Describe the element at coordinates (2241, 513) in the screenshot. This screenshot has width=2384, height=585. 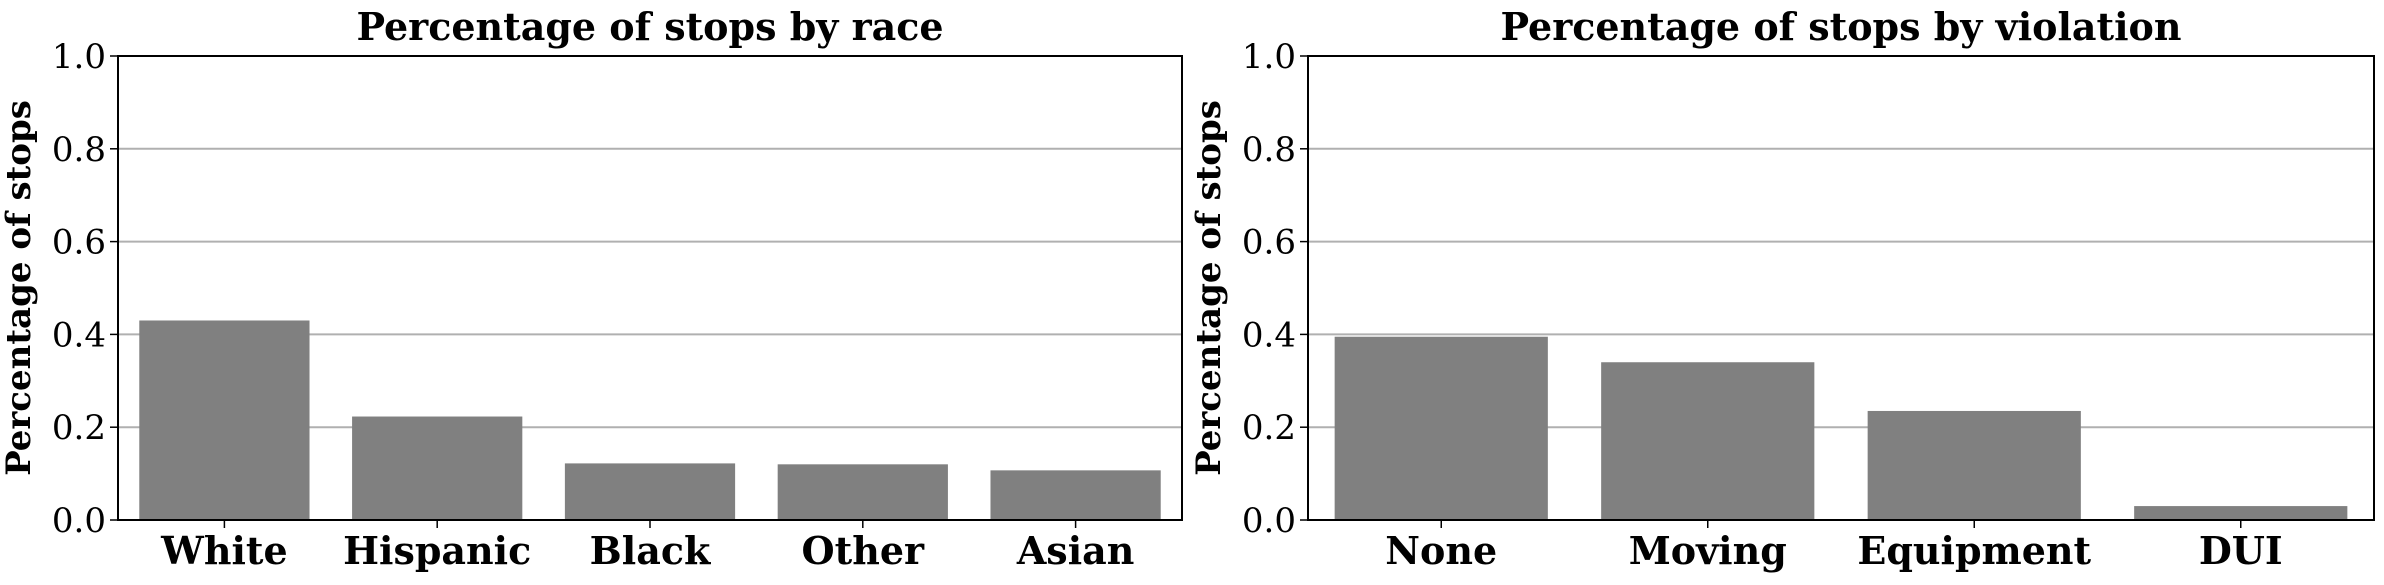
I see `bar-dui` at that location.